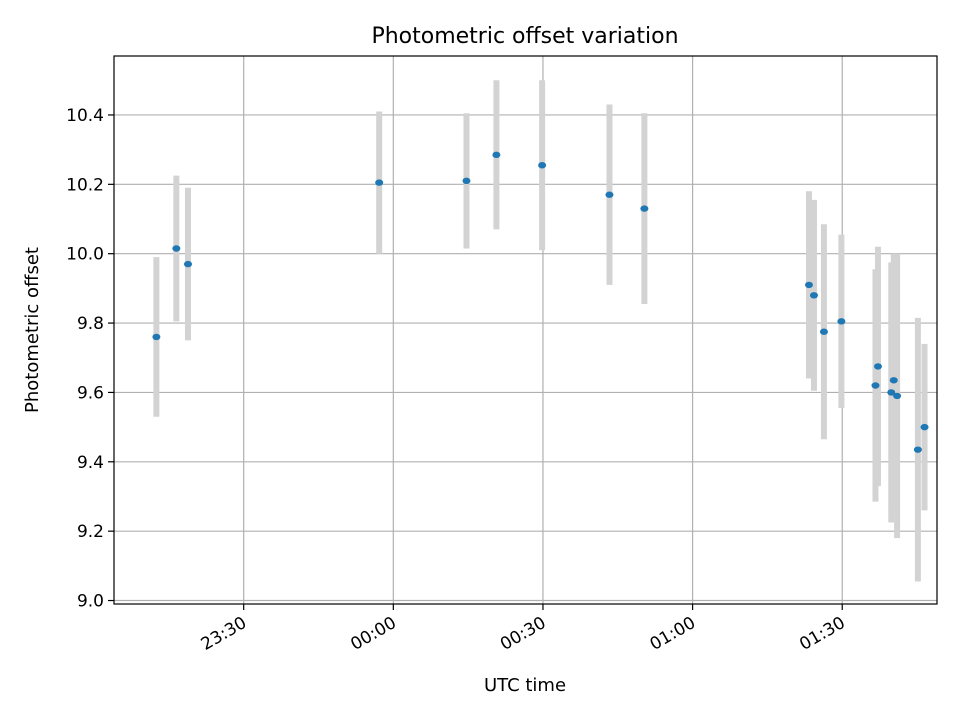 The width and height of the screenshot is (960, 720). I want to click on x-axis-label: UTC time, so click(525, 685).